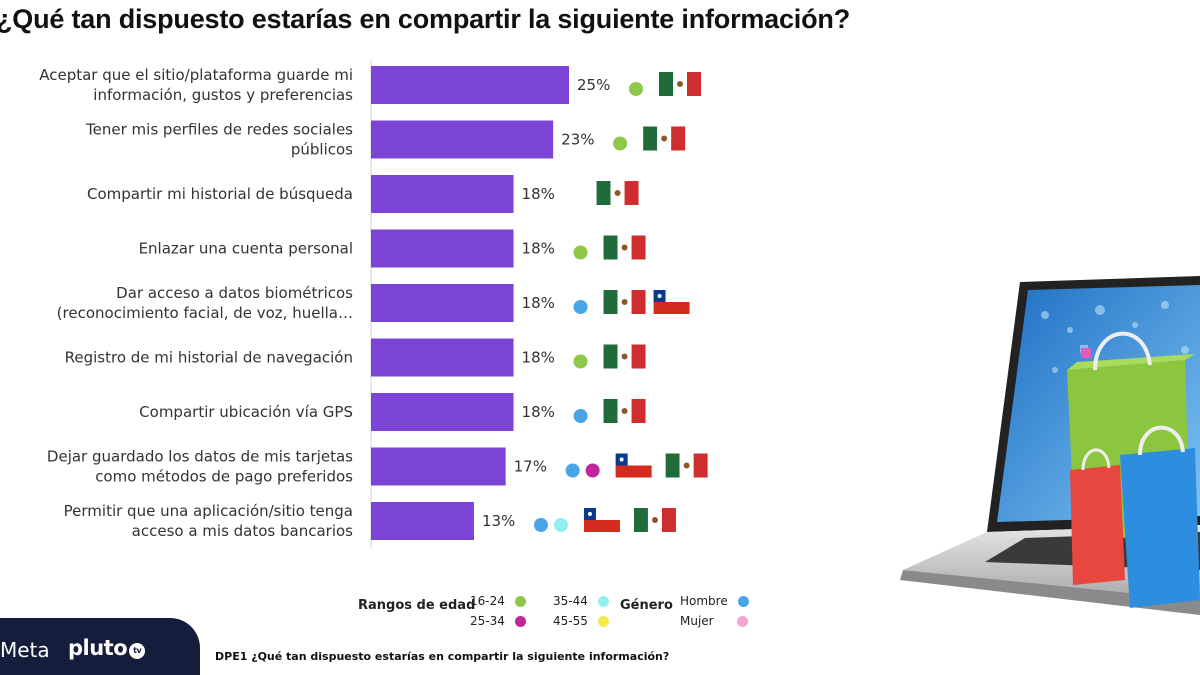 The height and width of the screenshot is (675, 1200). What do you see at coordinates (200, 457) in the screenshot?
I see `category-label: Dejar guardado los datos de mis tarjetas` at bounding box center [200, 457].